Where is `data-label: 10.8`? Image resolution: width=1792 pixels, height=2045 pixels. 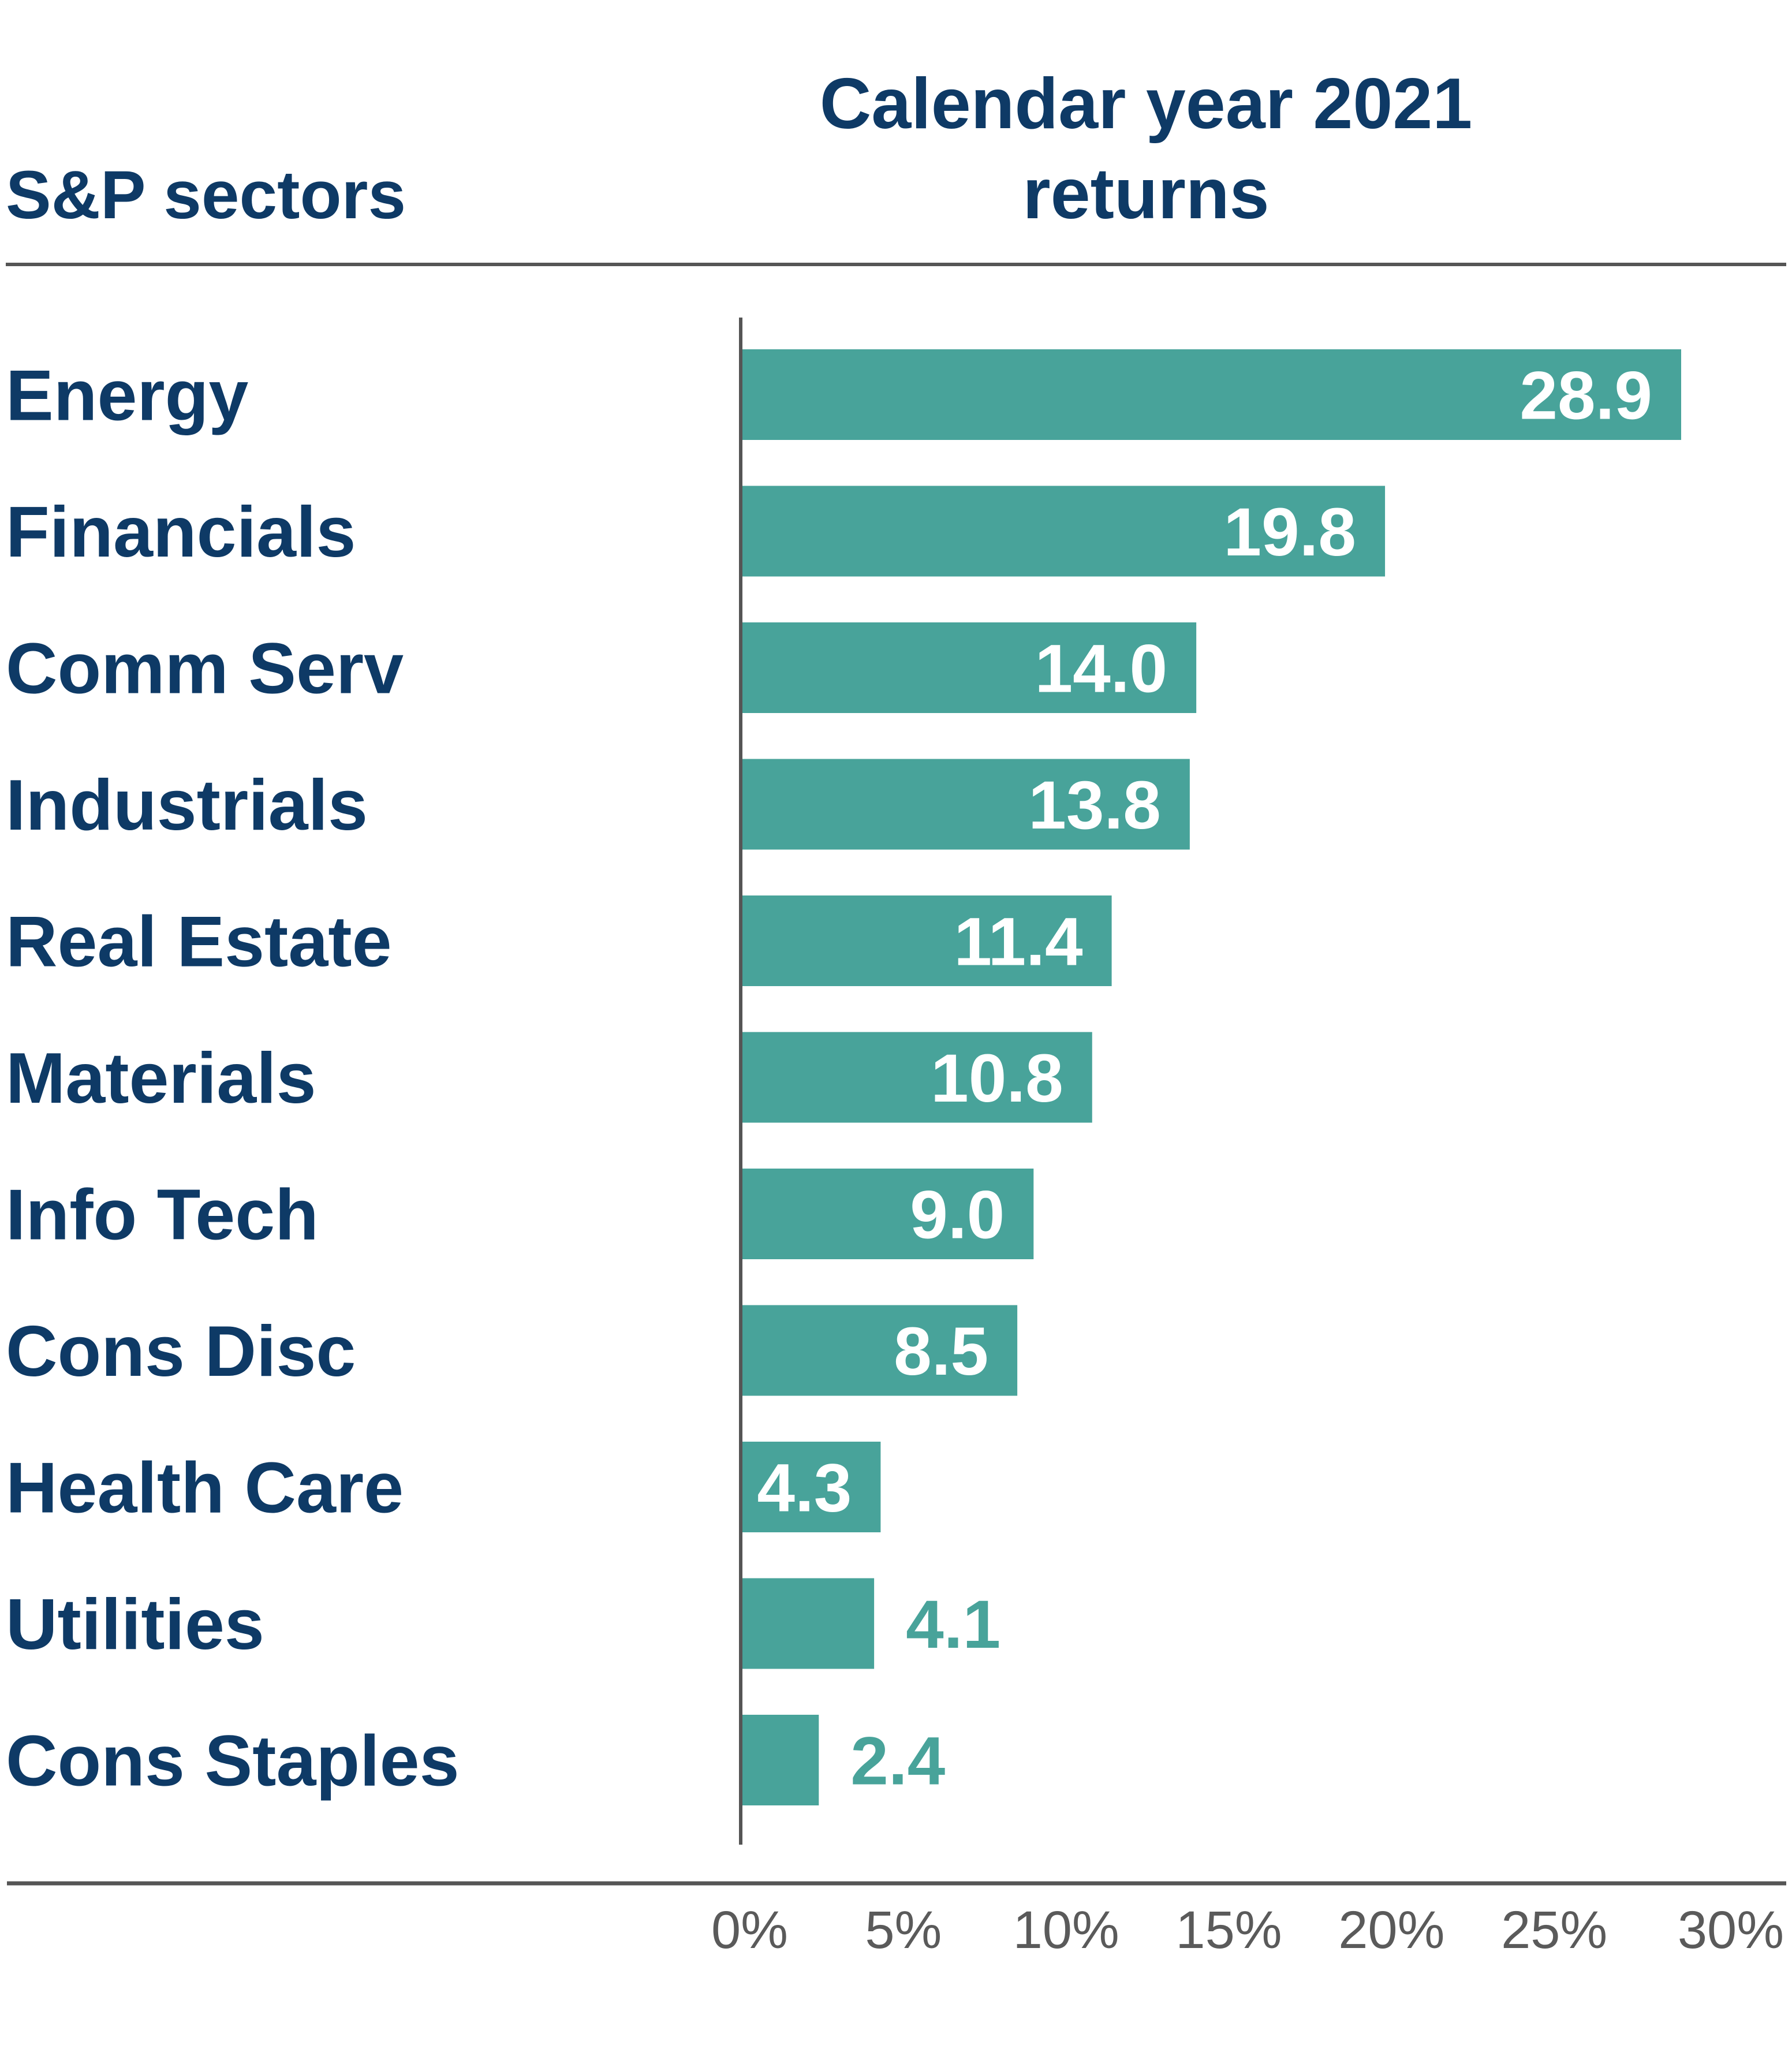 data-label: 10.8 is located at coordinates (997, 1078).